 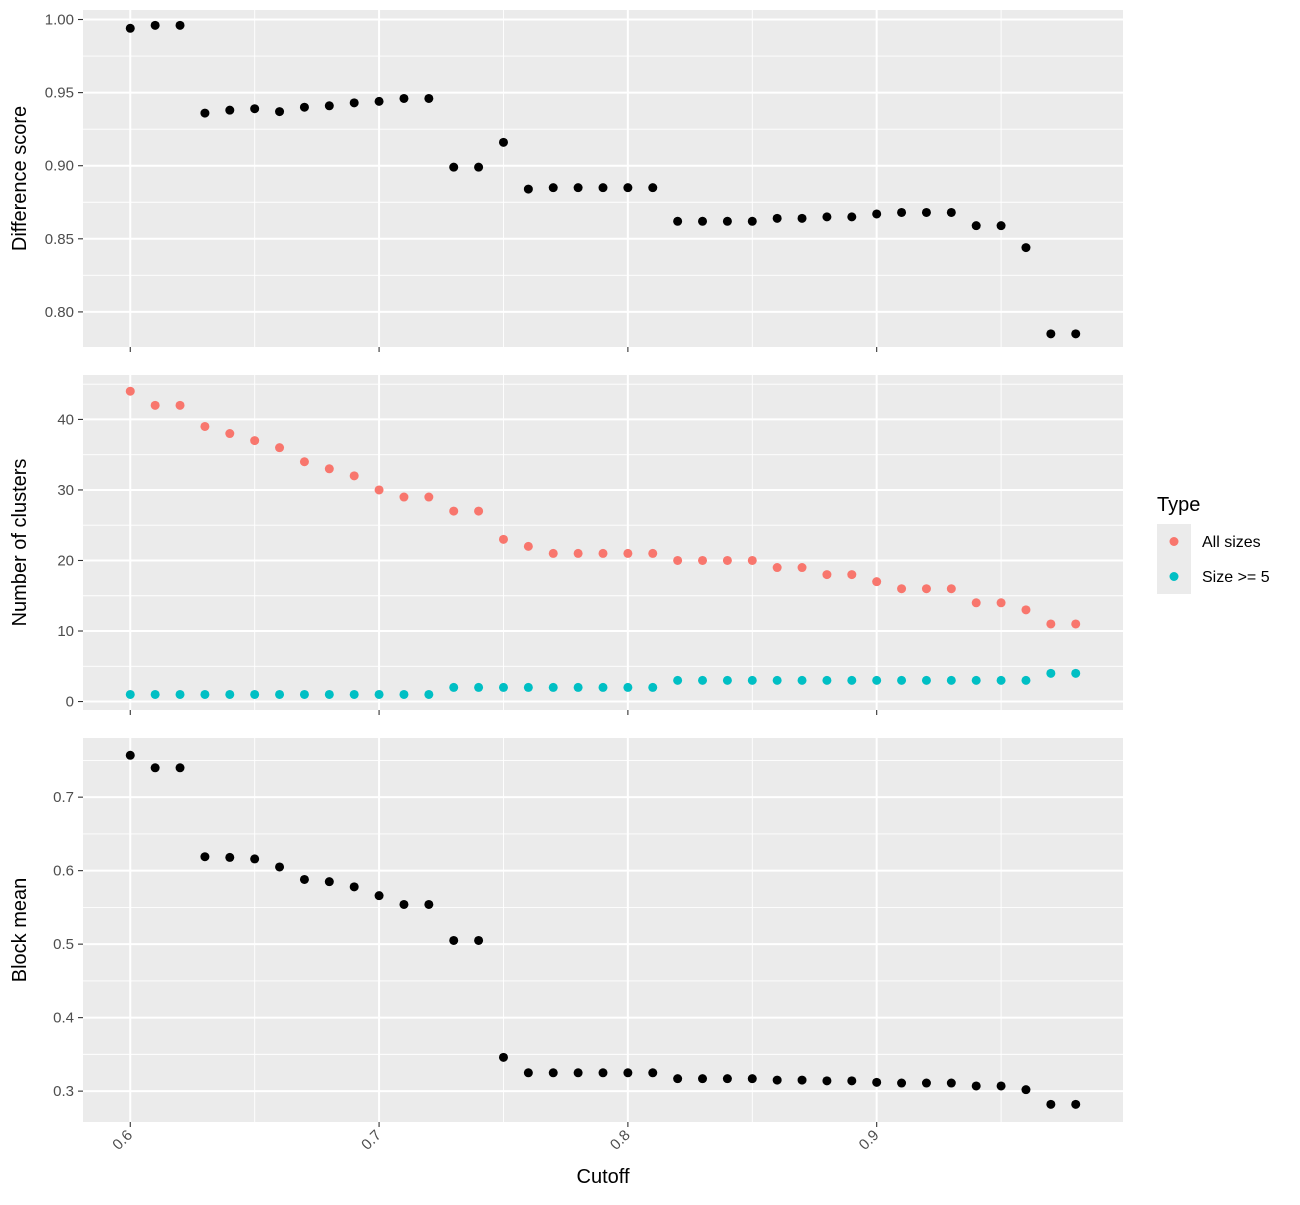 What do you see at coordinates (20, 543) in the screenshot?
I see `y-axis-title: Number of clusters` at bounding box center [20, 543].